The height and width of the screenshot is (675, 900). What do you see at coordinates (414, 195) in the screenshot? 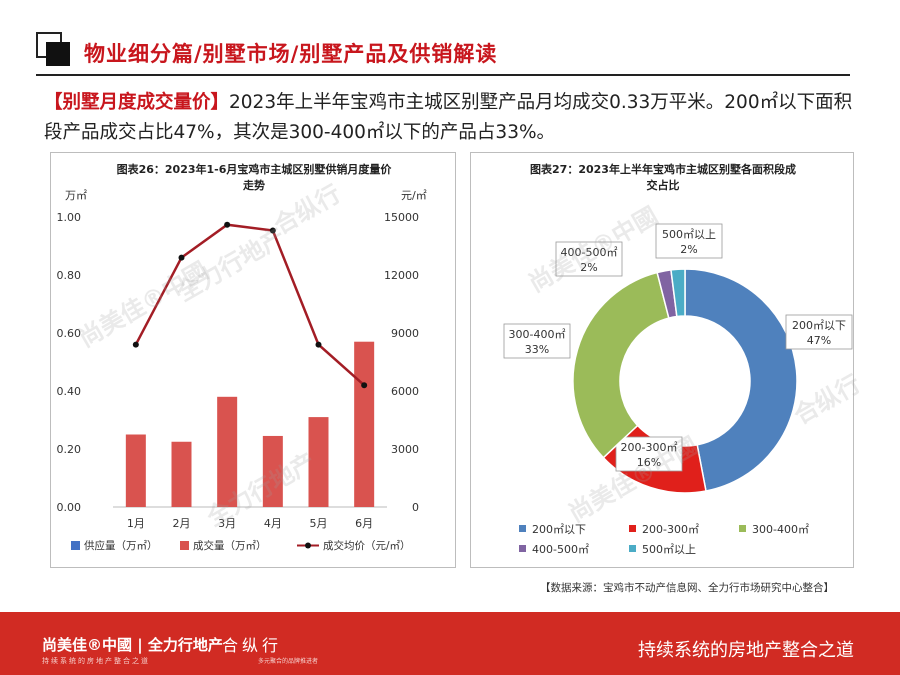
I see `y-right-unit: 元/㎡` at bounding box center [414, 195].